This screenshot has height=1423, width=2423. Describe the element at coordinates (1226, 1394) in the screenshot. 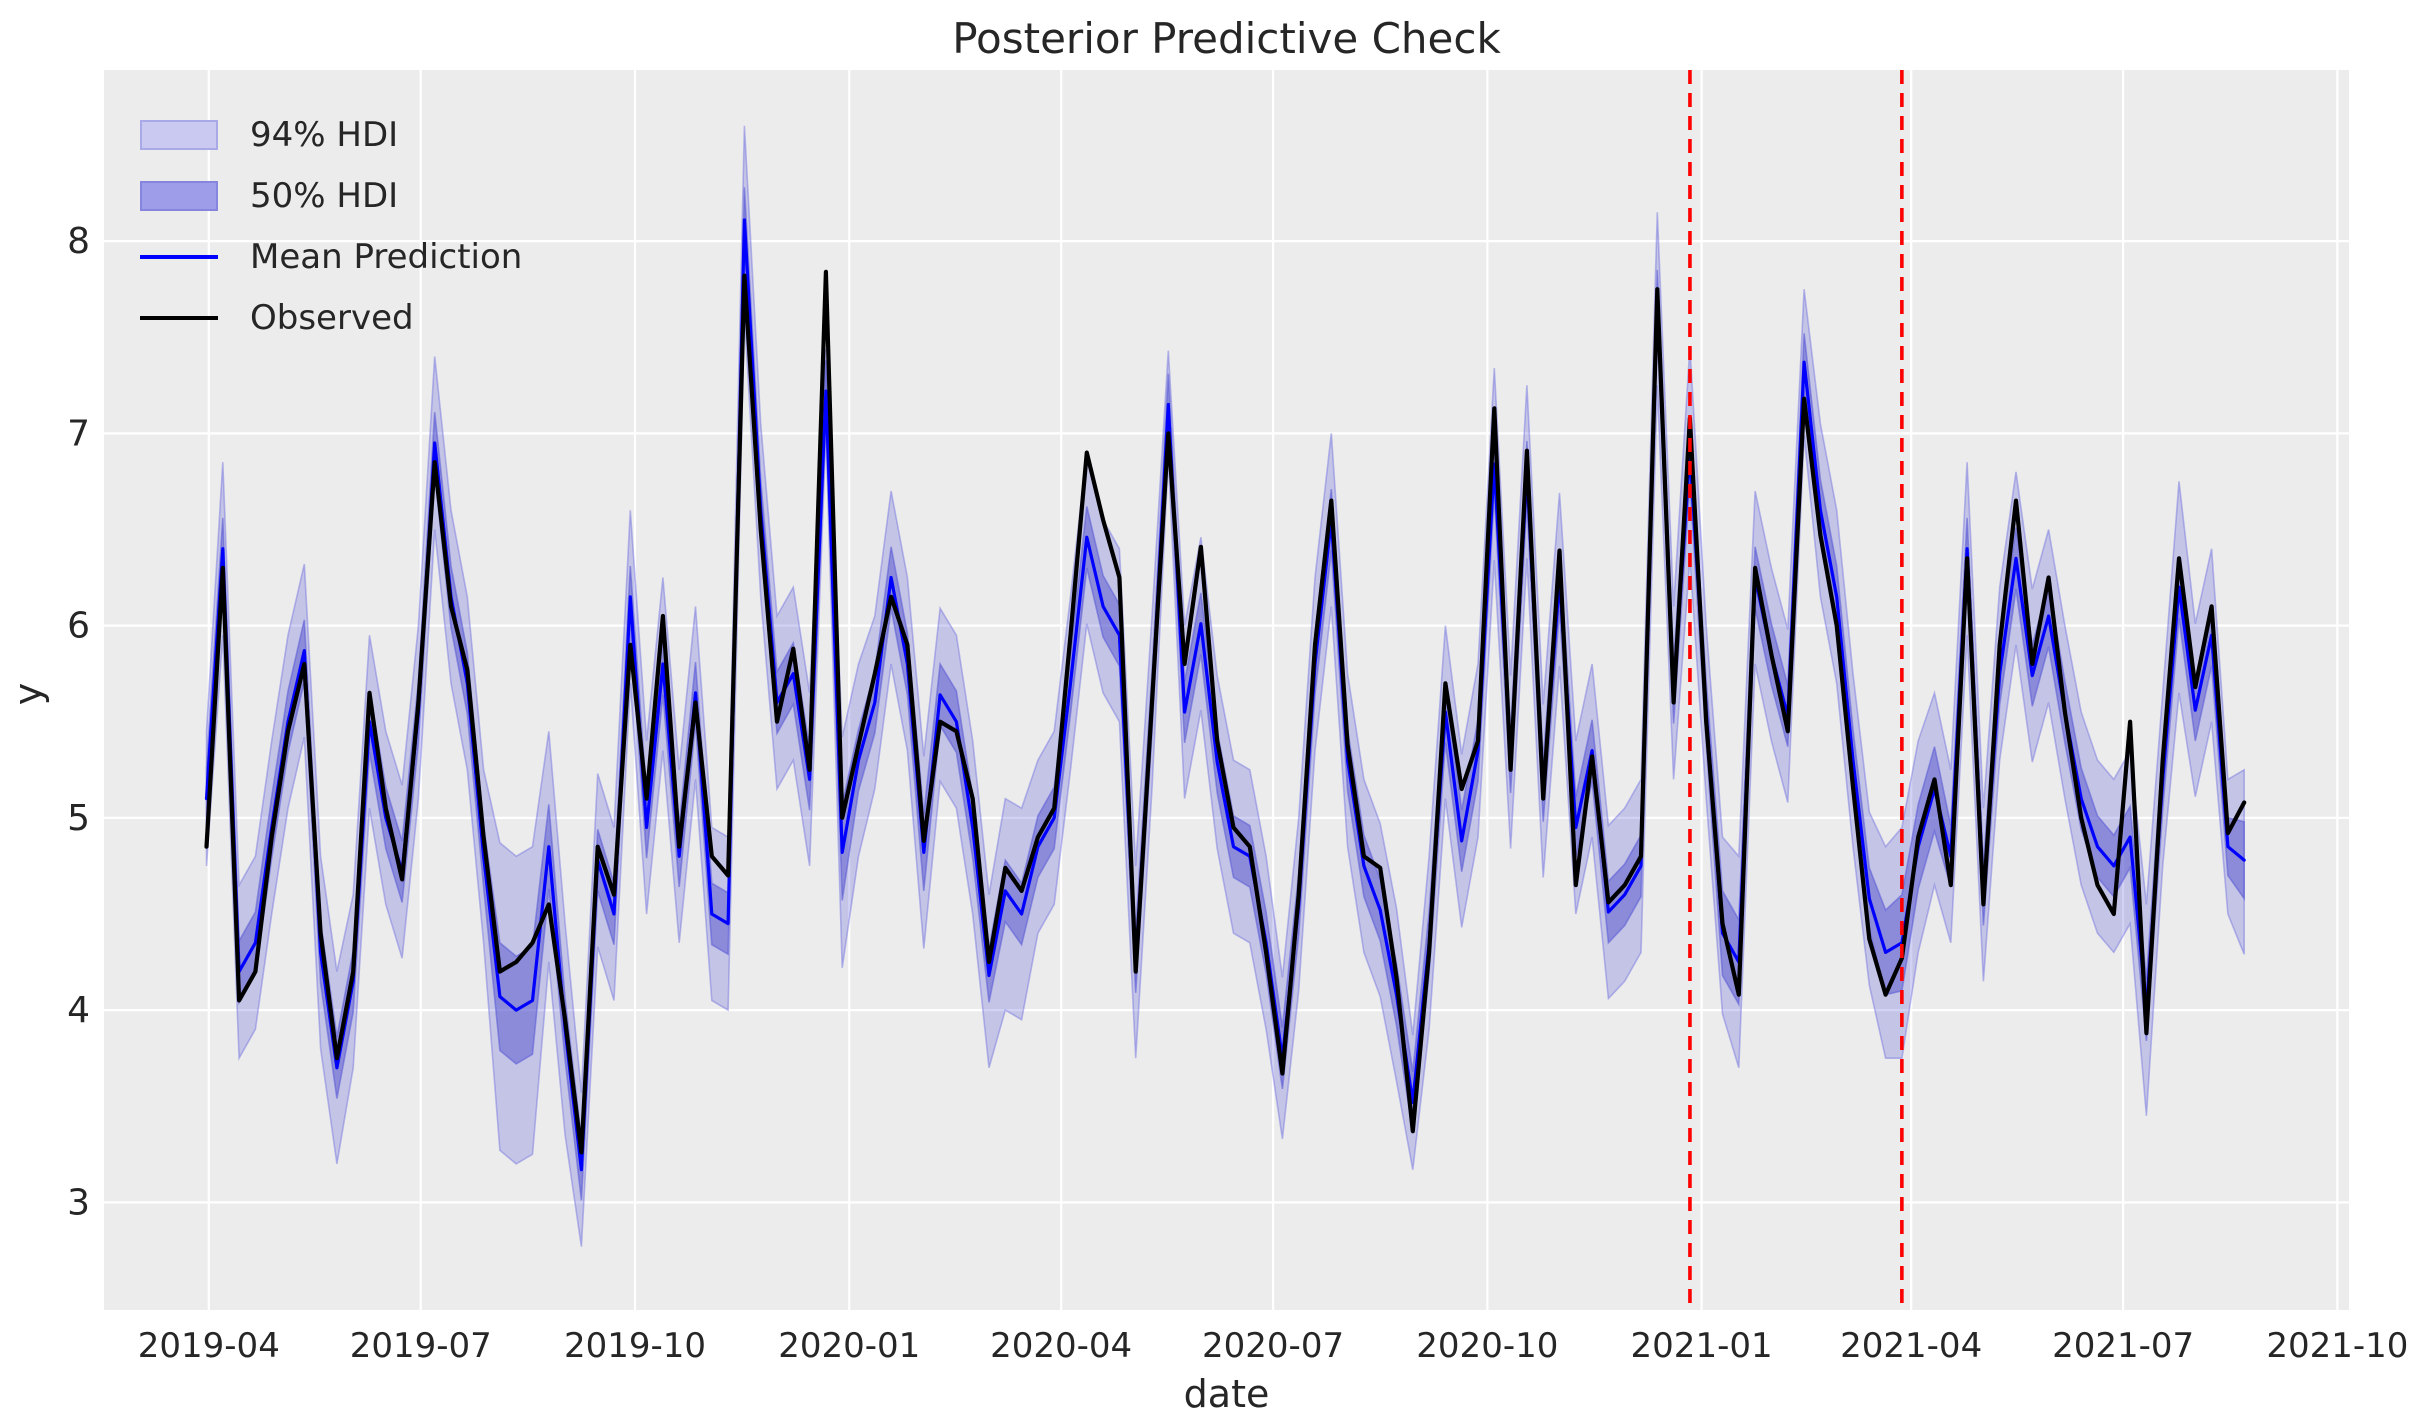

I see `x-axis-label: date` at that location.